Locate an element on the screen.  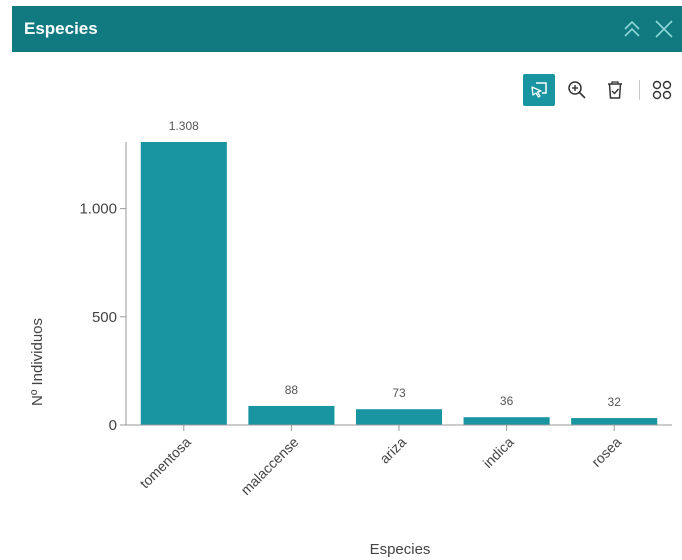
x-tick-label: rosea is located at coordinates (606, 452).